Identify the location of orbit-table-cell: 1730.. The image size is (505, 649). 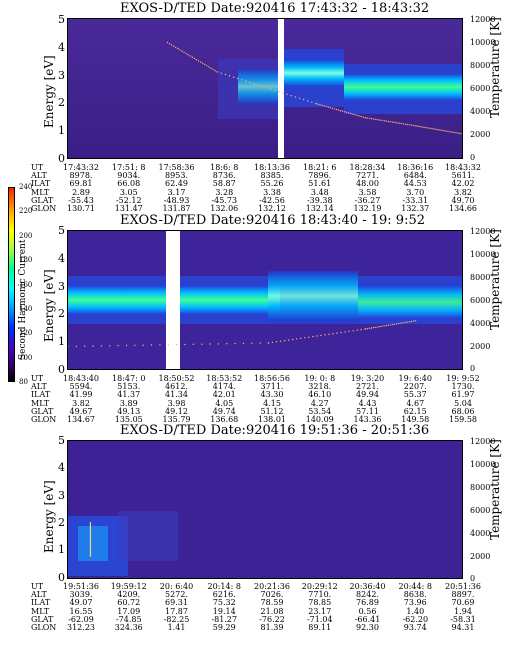
(463, 387).